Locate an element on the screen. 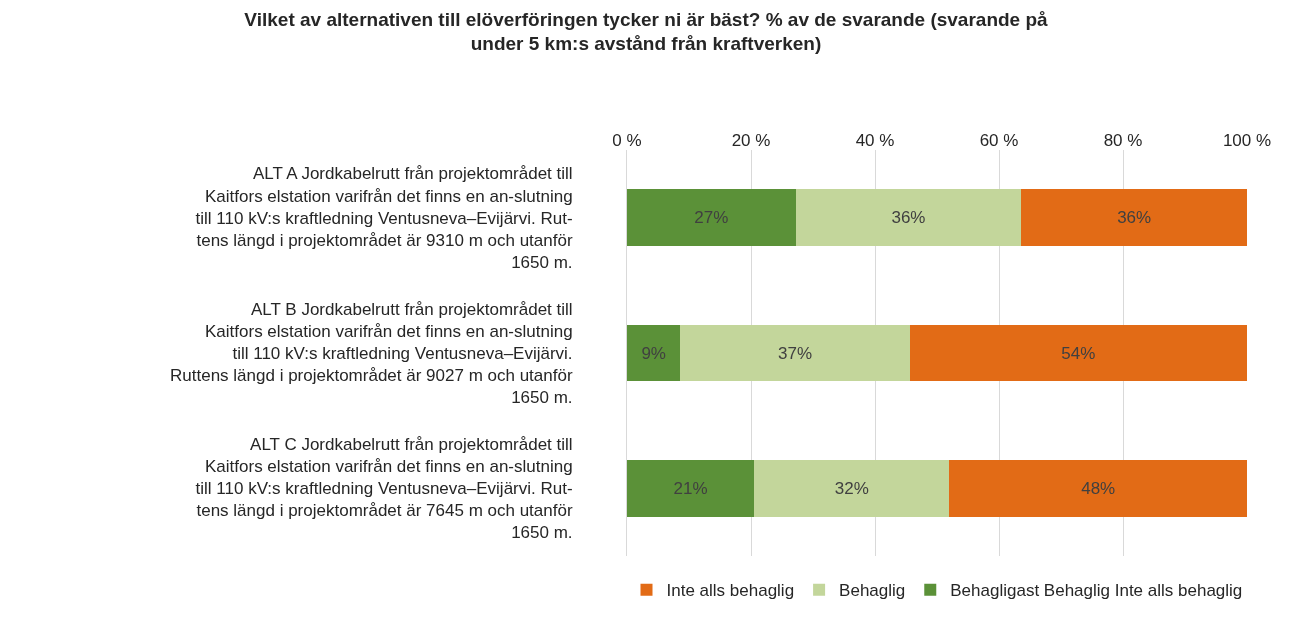 Image resolution: width=1292 pixels, height=641 pixels. data-label: 54% is located at coordinates (1078, 353).